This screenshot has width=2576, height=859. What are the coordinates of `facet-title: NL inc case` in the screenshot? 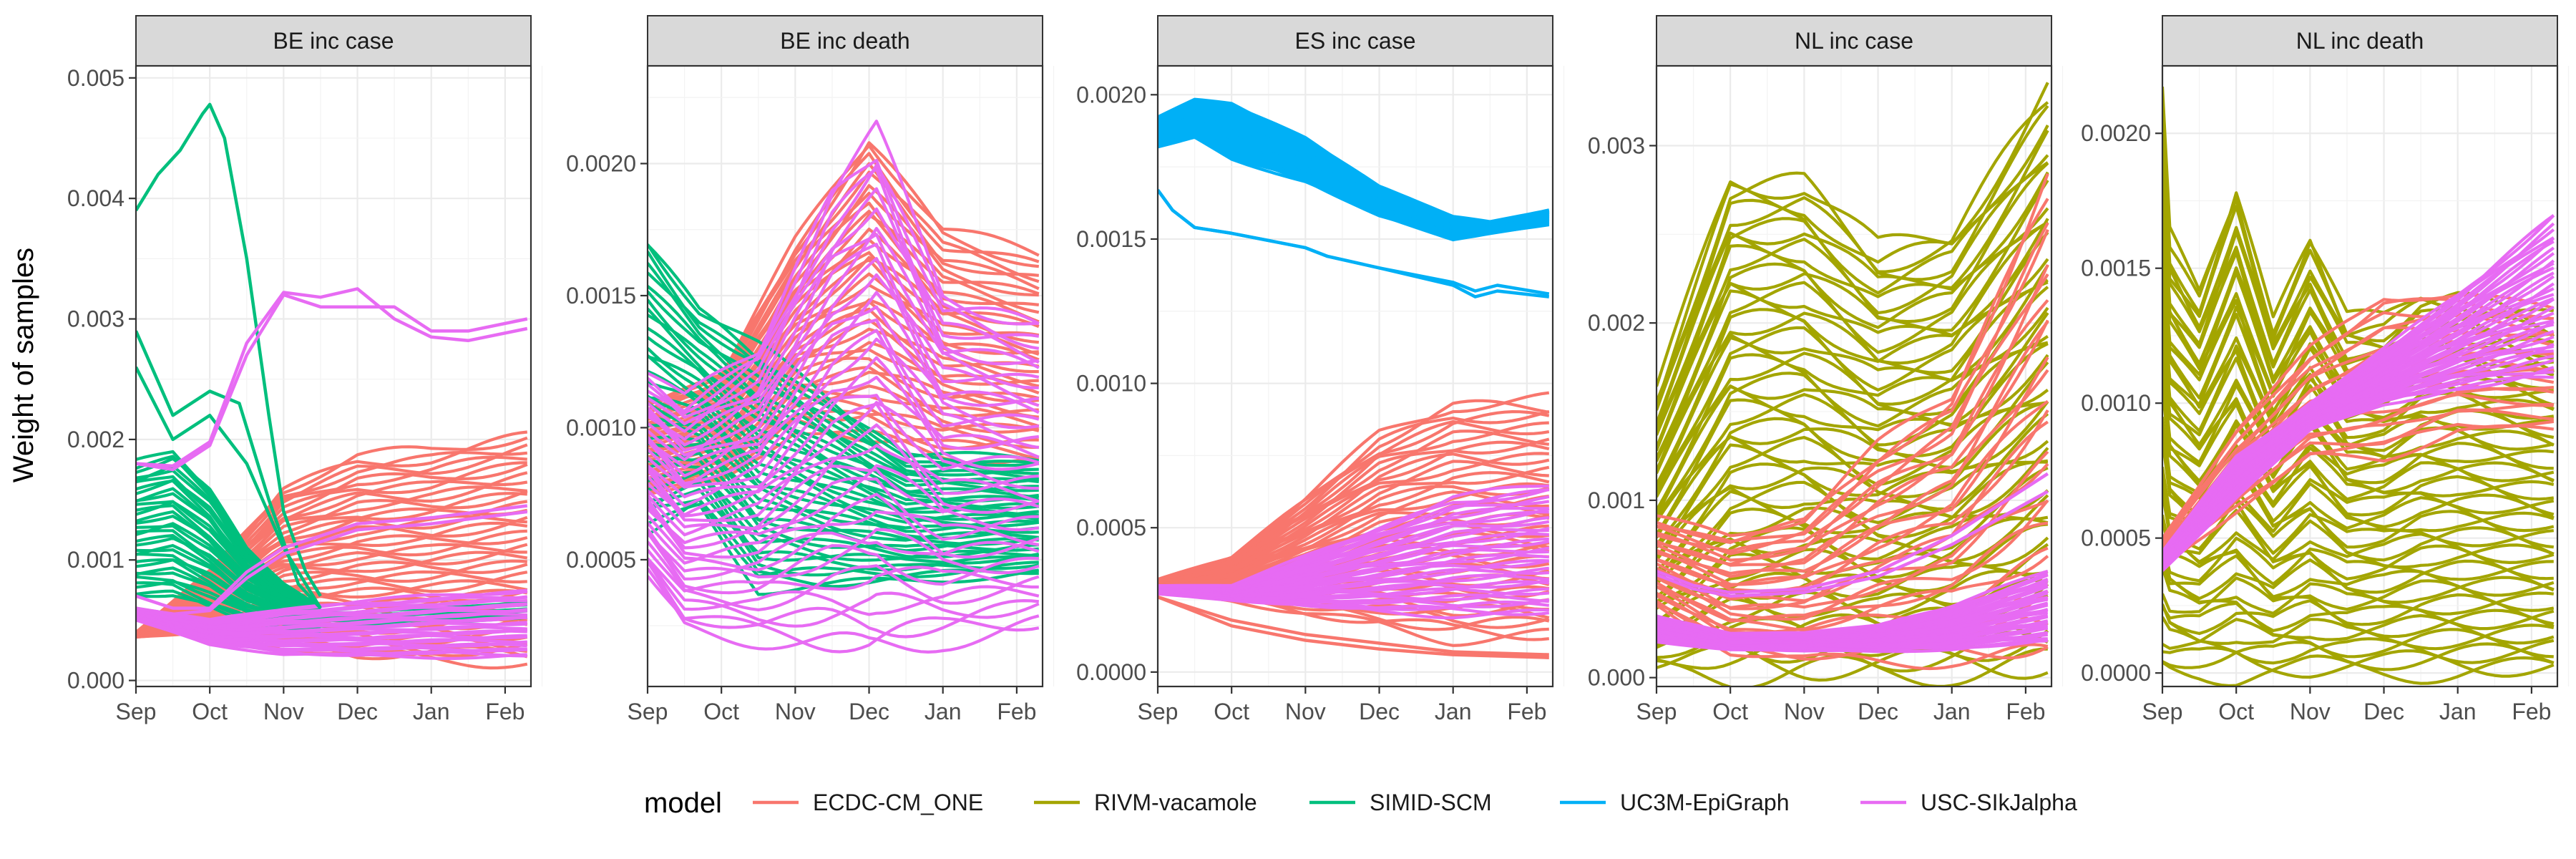 It's located at (1854, 41).